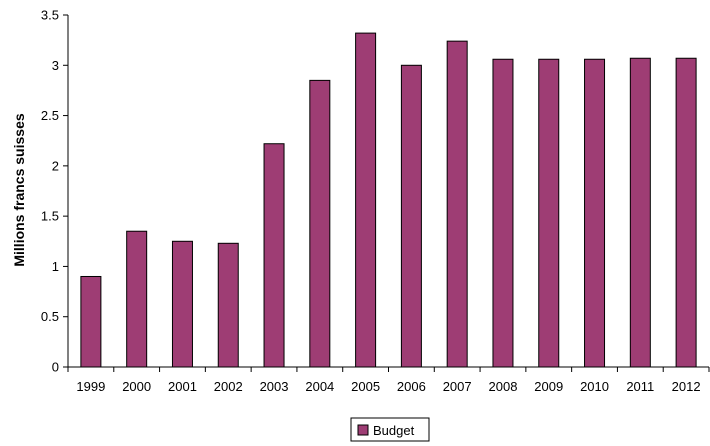  What do you see at coordinates (320, 223) in the screenshot?
I see `bar-2004` at bounding box center [320, 223].